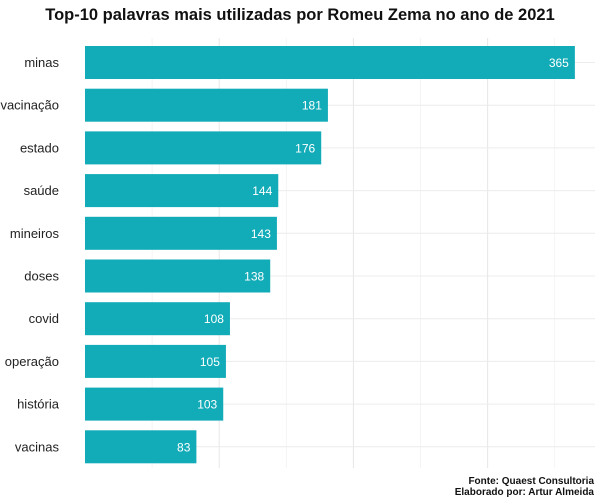 The image size is (600, 500). Describe the element at coordinates (210, 362) in the screenshot. I see `value-label: 105` at that location.